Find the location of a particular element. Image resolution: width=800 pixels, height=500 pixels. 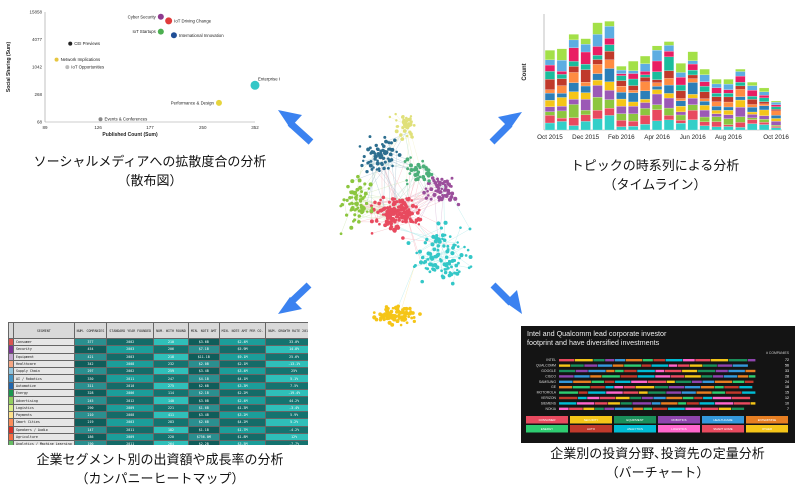

heatmap-value-cell: 421 is located at coordinates (90, 356).